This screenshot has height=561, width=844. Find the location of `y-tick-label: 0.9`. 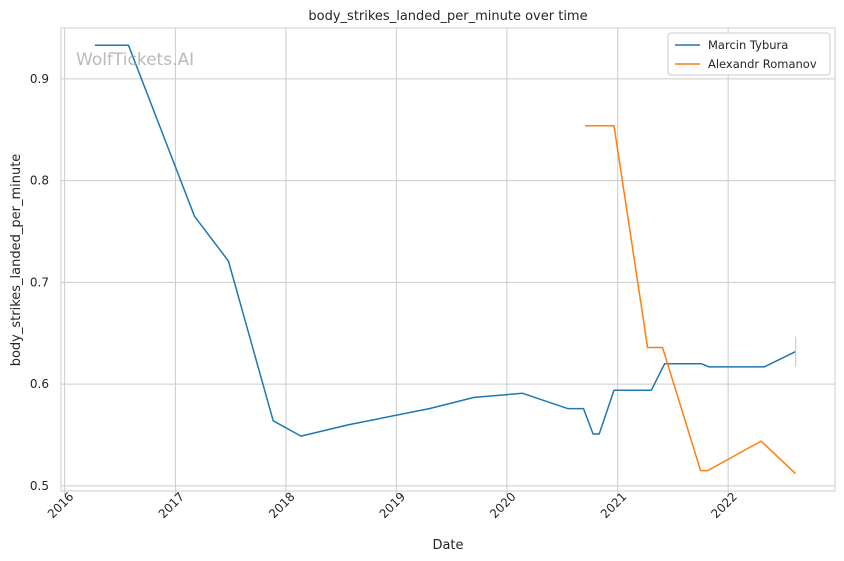

y-tick-label: 0.9 is located at coordinates (39, 79).